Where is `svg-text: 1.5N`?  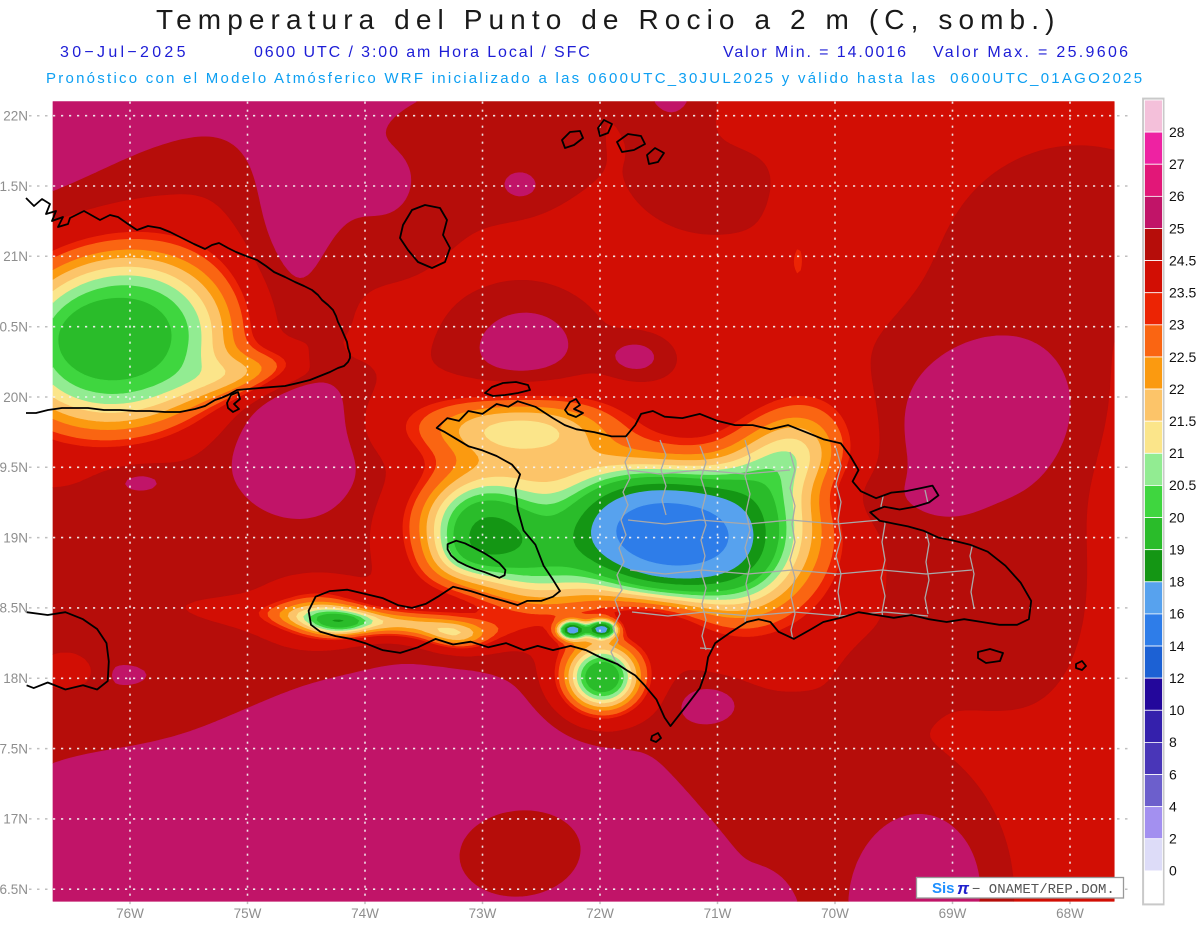 svg-text: 1.5N is located at coordinates (14, 186).